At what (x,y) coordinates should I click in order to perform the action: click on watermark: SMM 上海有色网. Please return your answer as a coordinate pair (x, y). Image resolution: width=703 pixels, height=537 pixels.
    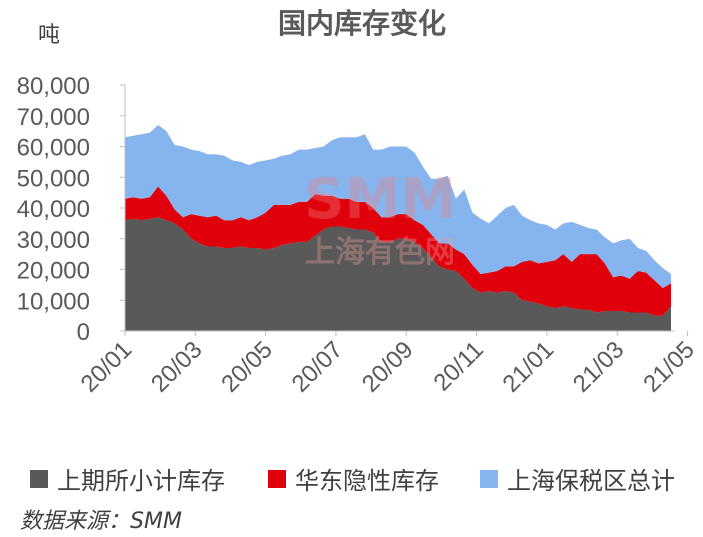
    Looking at the image, I should click on (380, 218).